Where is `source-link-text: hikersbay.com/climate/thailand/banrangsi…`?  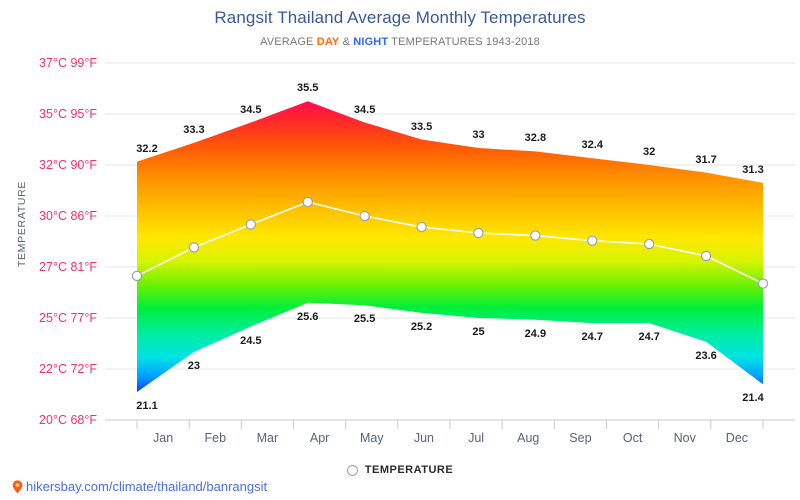
source-link-text: hikersbay.com/climate/thailand/banrangsi… is located at coordinates (147, 486).